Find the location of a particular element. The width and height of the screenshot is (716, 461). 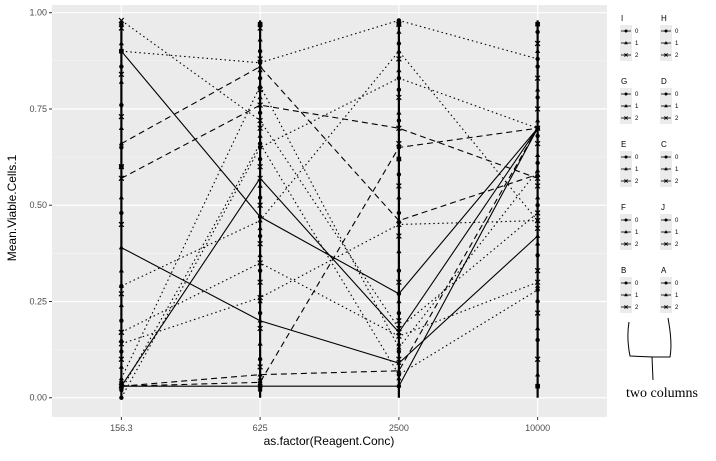

series-line-dashed is located at coordinates (329, 141).